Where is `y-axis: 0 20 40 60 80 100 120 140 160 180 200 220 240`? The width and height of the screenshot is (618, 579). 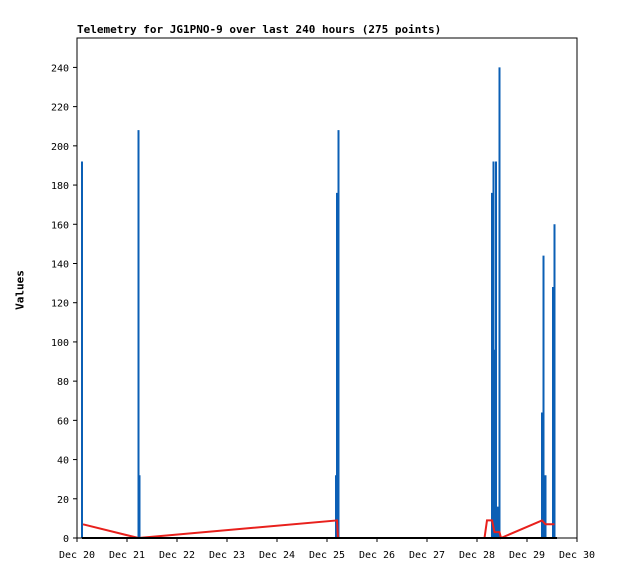
y-axis: 0 20 40 60 80 100 120 140 160 180 200 220 240 is located at coordinates (64, 304).